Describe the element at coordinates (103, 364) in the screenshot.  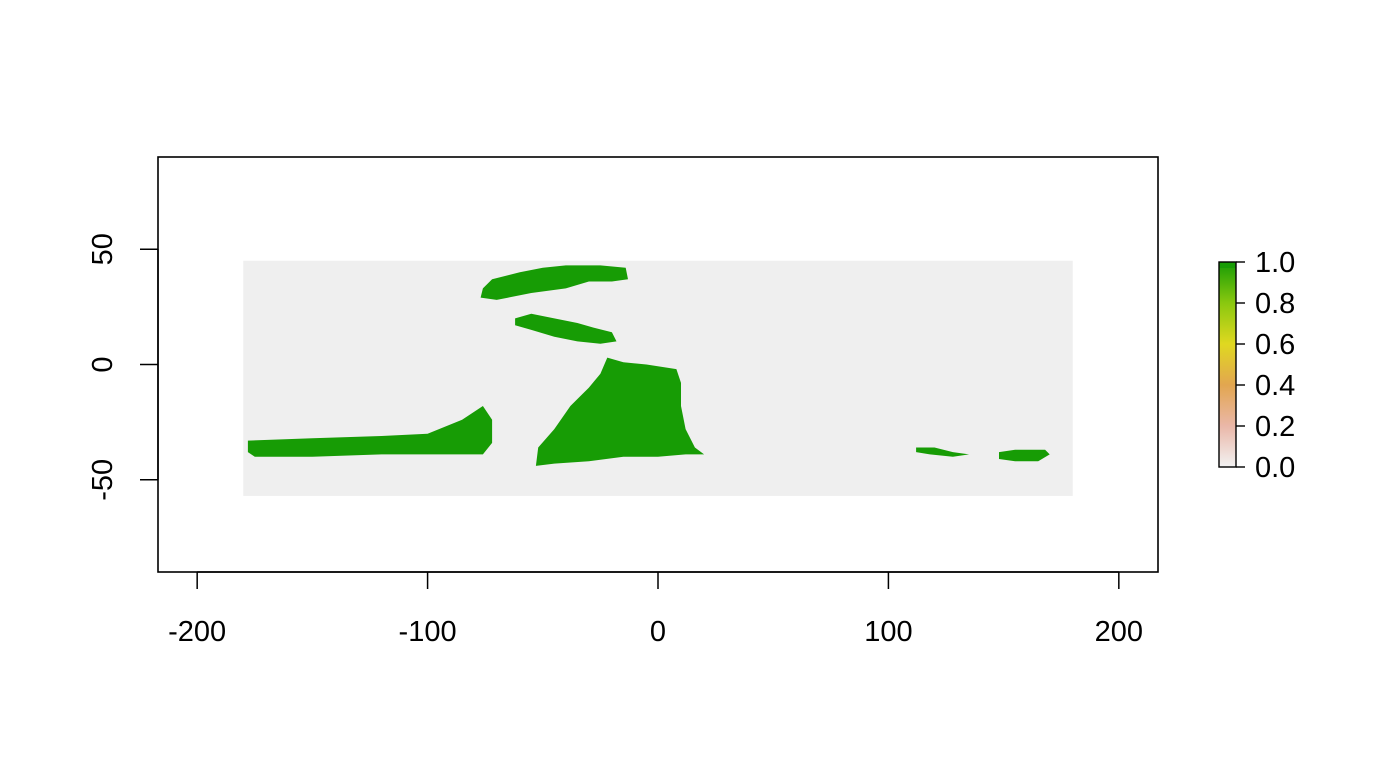
I see `y-tick-label: 0` at that location.